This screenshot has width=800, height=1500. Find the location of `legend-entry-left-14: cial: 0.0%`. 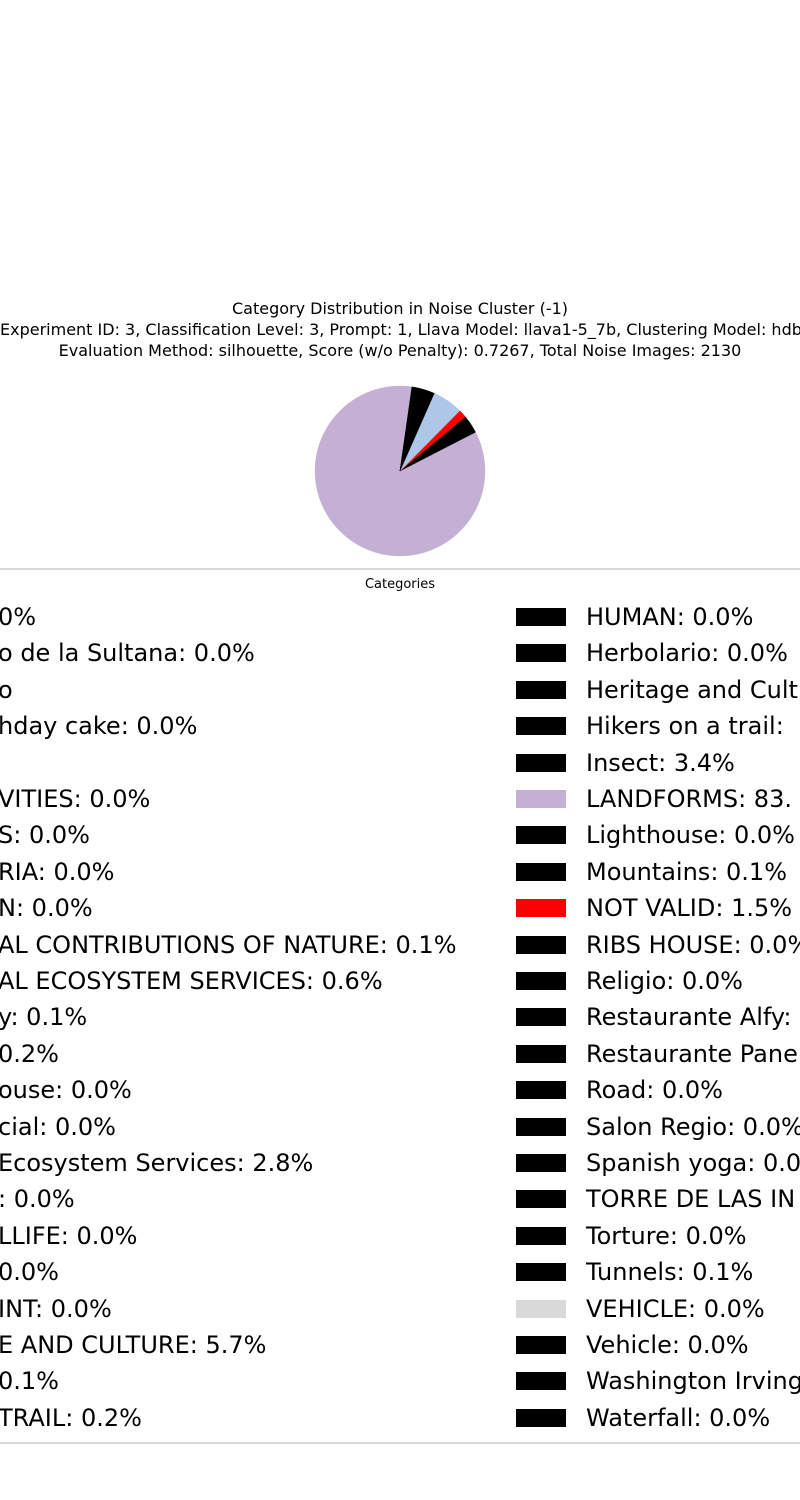

legend-entry-left-14: cial: 0.0% is located at coordinates (58, 1127).